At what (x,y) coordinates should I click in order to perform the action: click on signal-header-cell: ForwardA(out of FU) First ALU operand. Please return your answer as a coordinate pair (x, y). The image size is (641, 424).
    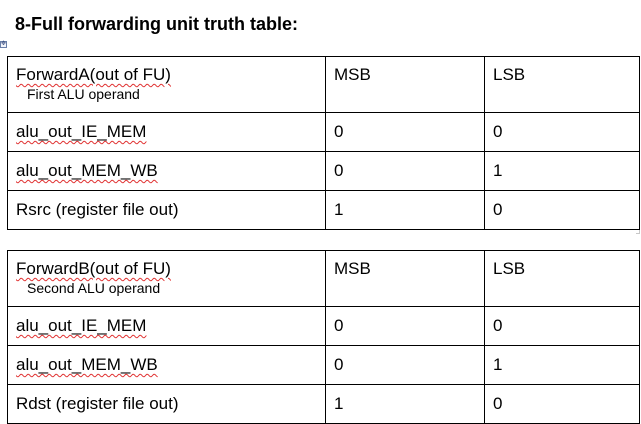
    Looking at the image, I should click on (166, 84).